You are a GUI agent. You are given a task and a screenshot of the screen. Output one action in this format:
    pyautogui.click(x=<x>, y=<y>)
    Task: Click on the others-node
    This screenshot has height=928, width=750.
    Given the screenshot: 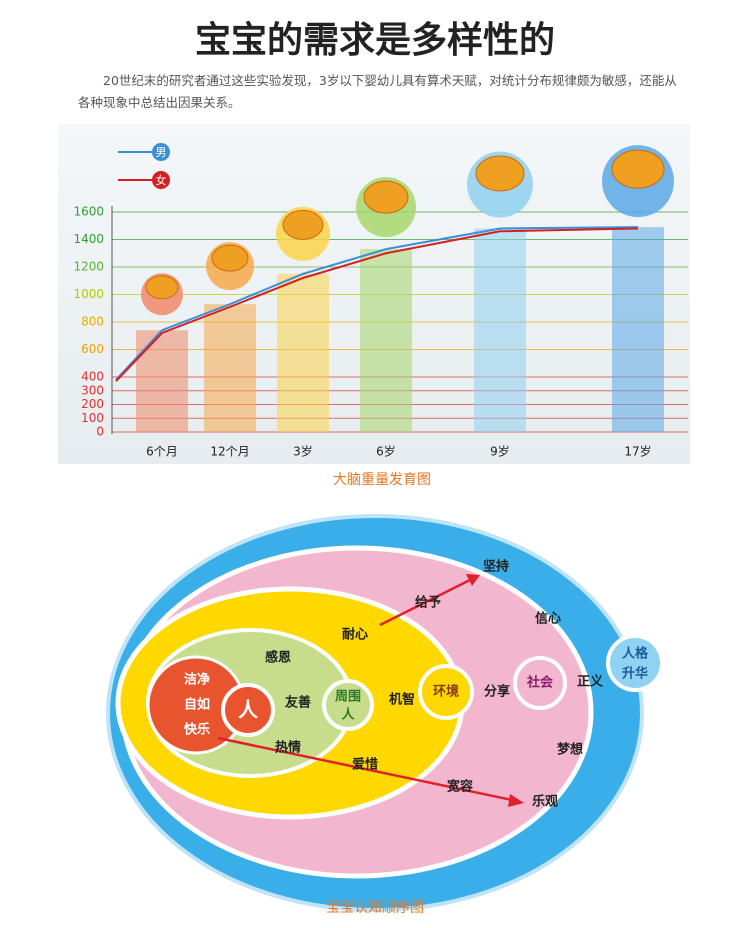 What is the action you would take?
    pyautogui.click(x=348, y=705)
    